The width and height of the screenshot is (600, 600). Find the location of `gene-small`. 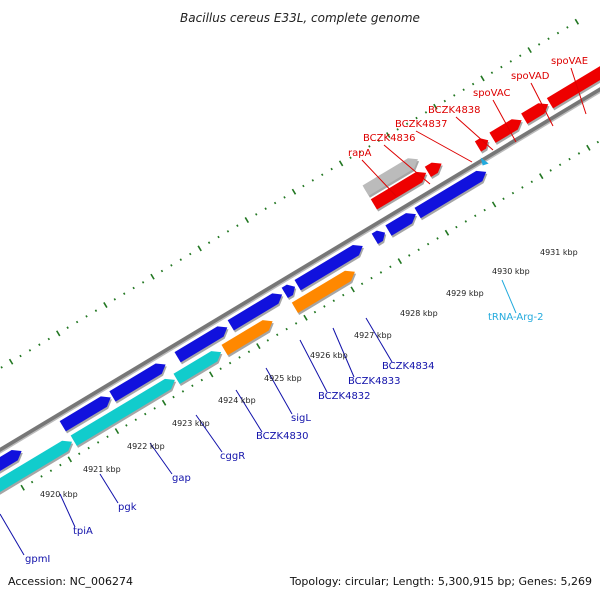

gene-small is located at coordinates (289, 292).